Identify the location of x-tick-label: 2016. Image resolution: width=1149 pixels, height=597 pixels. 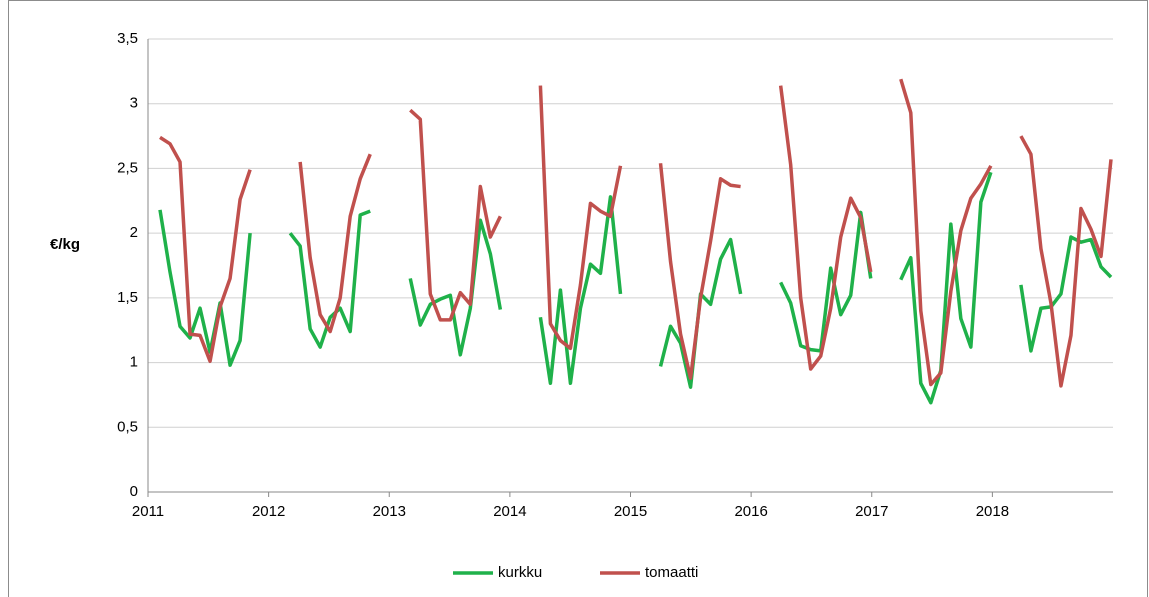
(750, 511).